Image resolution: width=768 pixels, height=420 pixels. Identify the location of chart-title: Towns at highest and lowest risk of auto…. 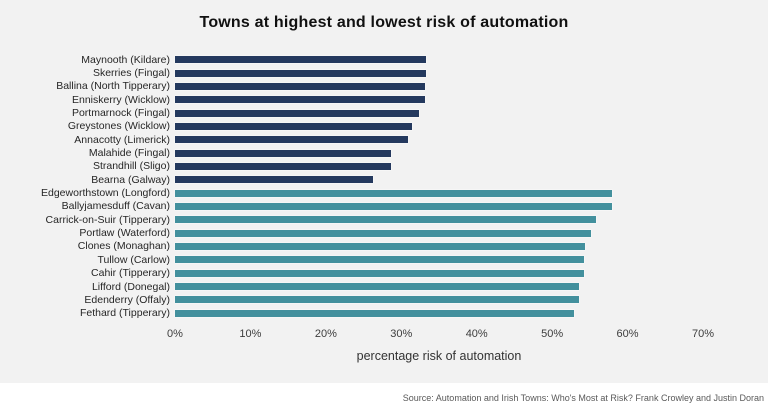
(384, 22).